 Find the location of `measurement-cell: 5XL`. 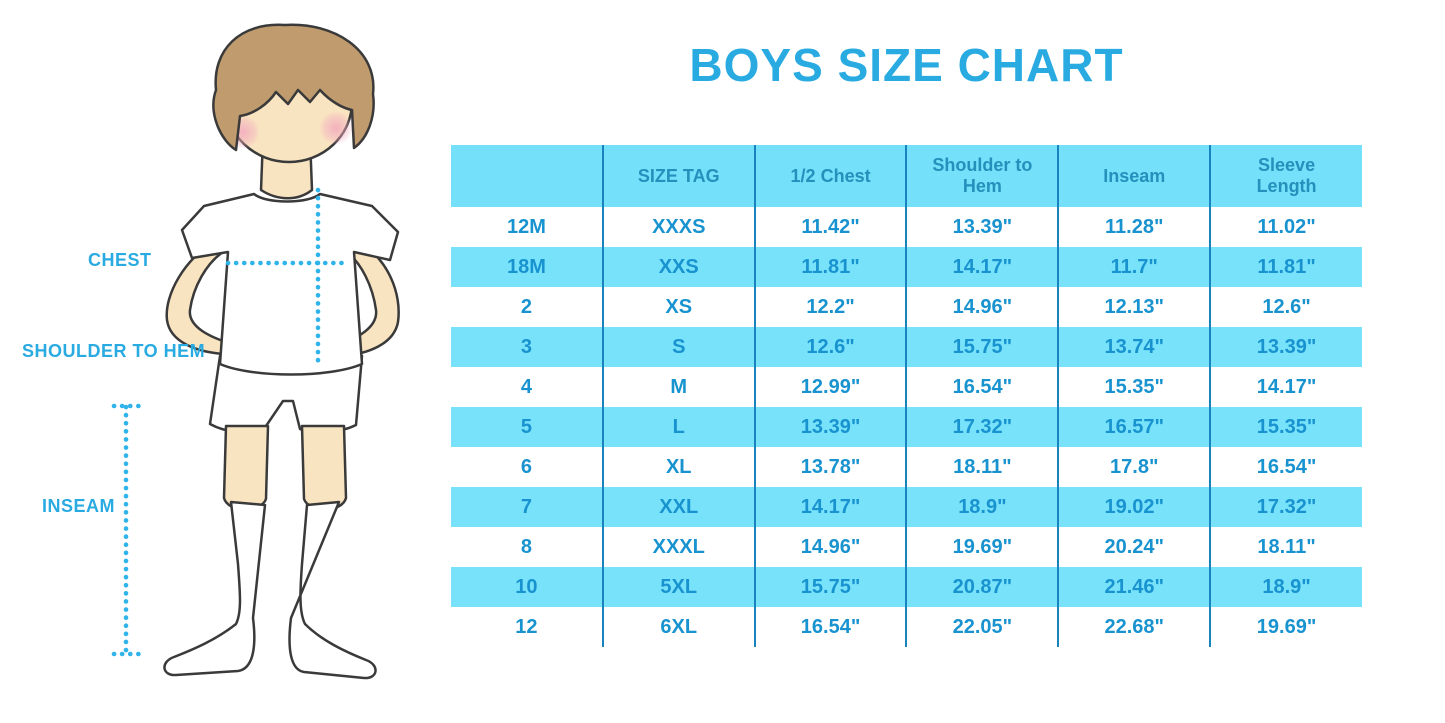

measurement-cell: 5XL is located at coordinates (678, 587).